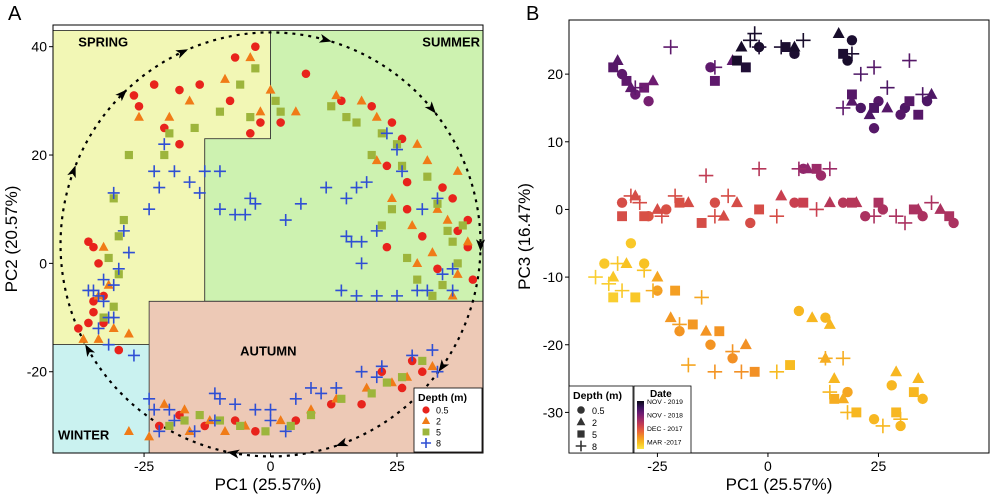 Image resolution: width=1000 pixels, height=496 pixels. What do you see at coordinates (779, 484) in the screenshot?
I see `x-axis-label: PC1 (25.57%)` at bounding box center [779, 484].